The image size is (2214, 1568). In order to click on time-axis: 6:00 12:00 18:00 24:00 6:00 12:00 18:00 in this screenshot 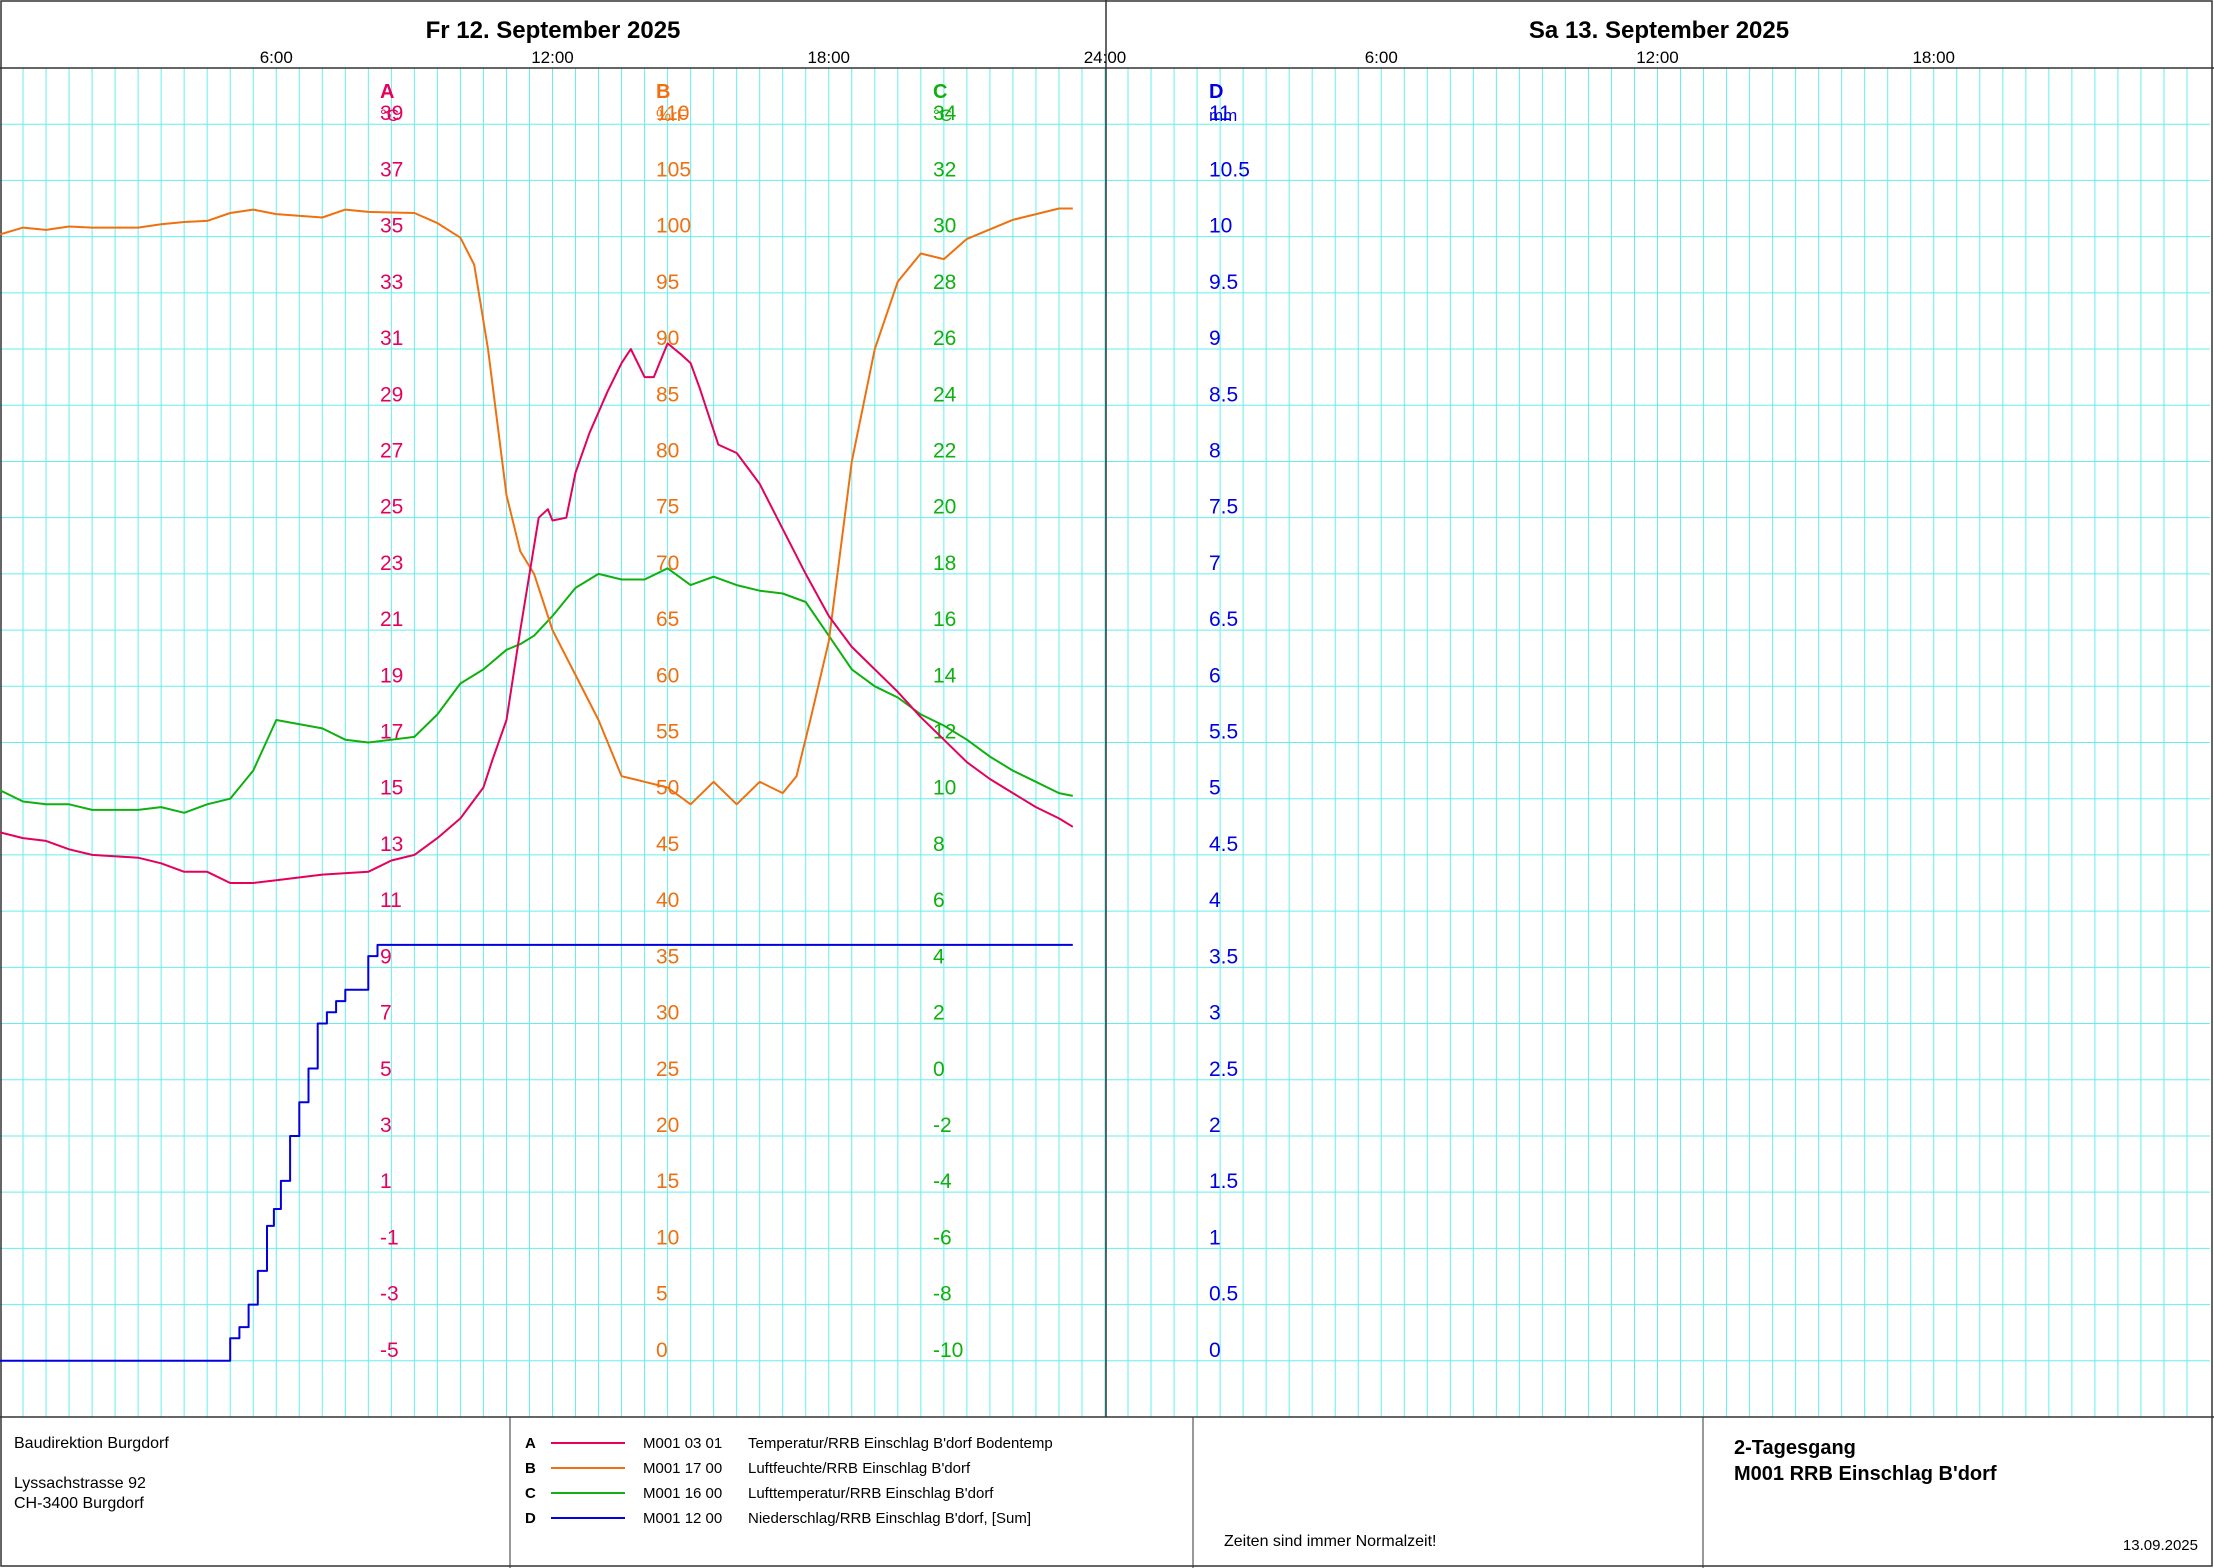, I will do `click(1107, 57)`.